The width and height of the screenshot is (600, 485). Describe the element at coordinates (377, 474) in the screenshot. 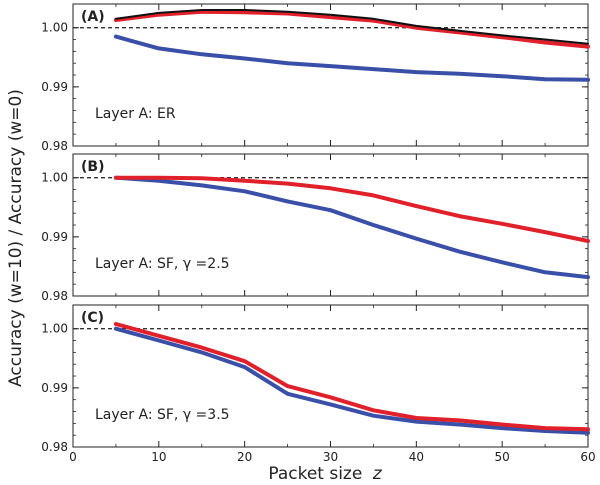

I see `x-axis-title-var: z` at that location.